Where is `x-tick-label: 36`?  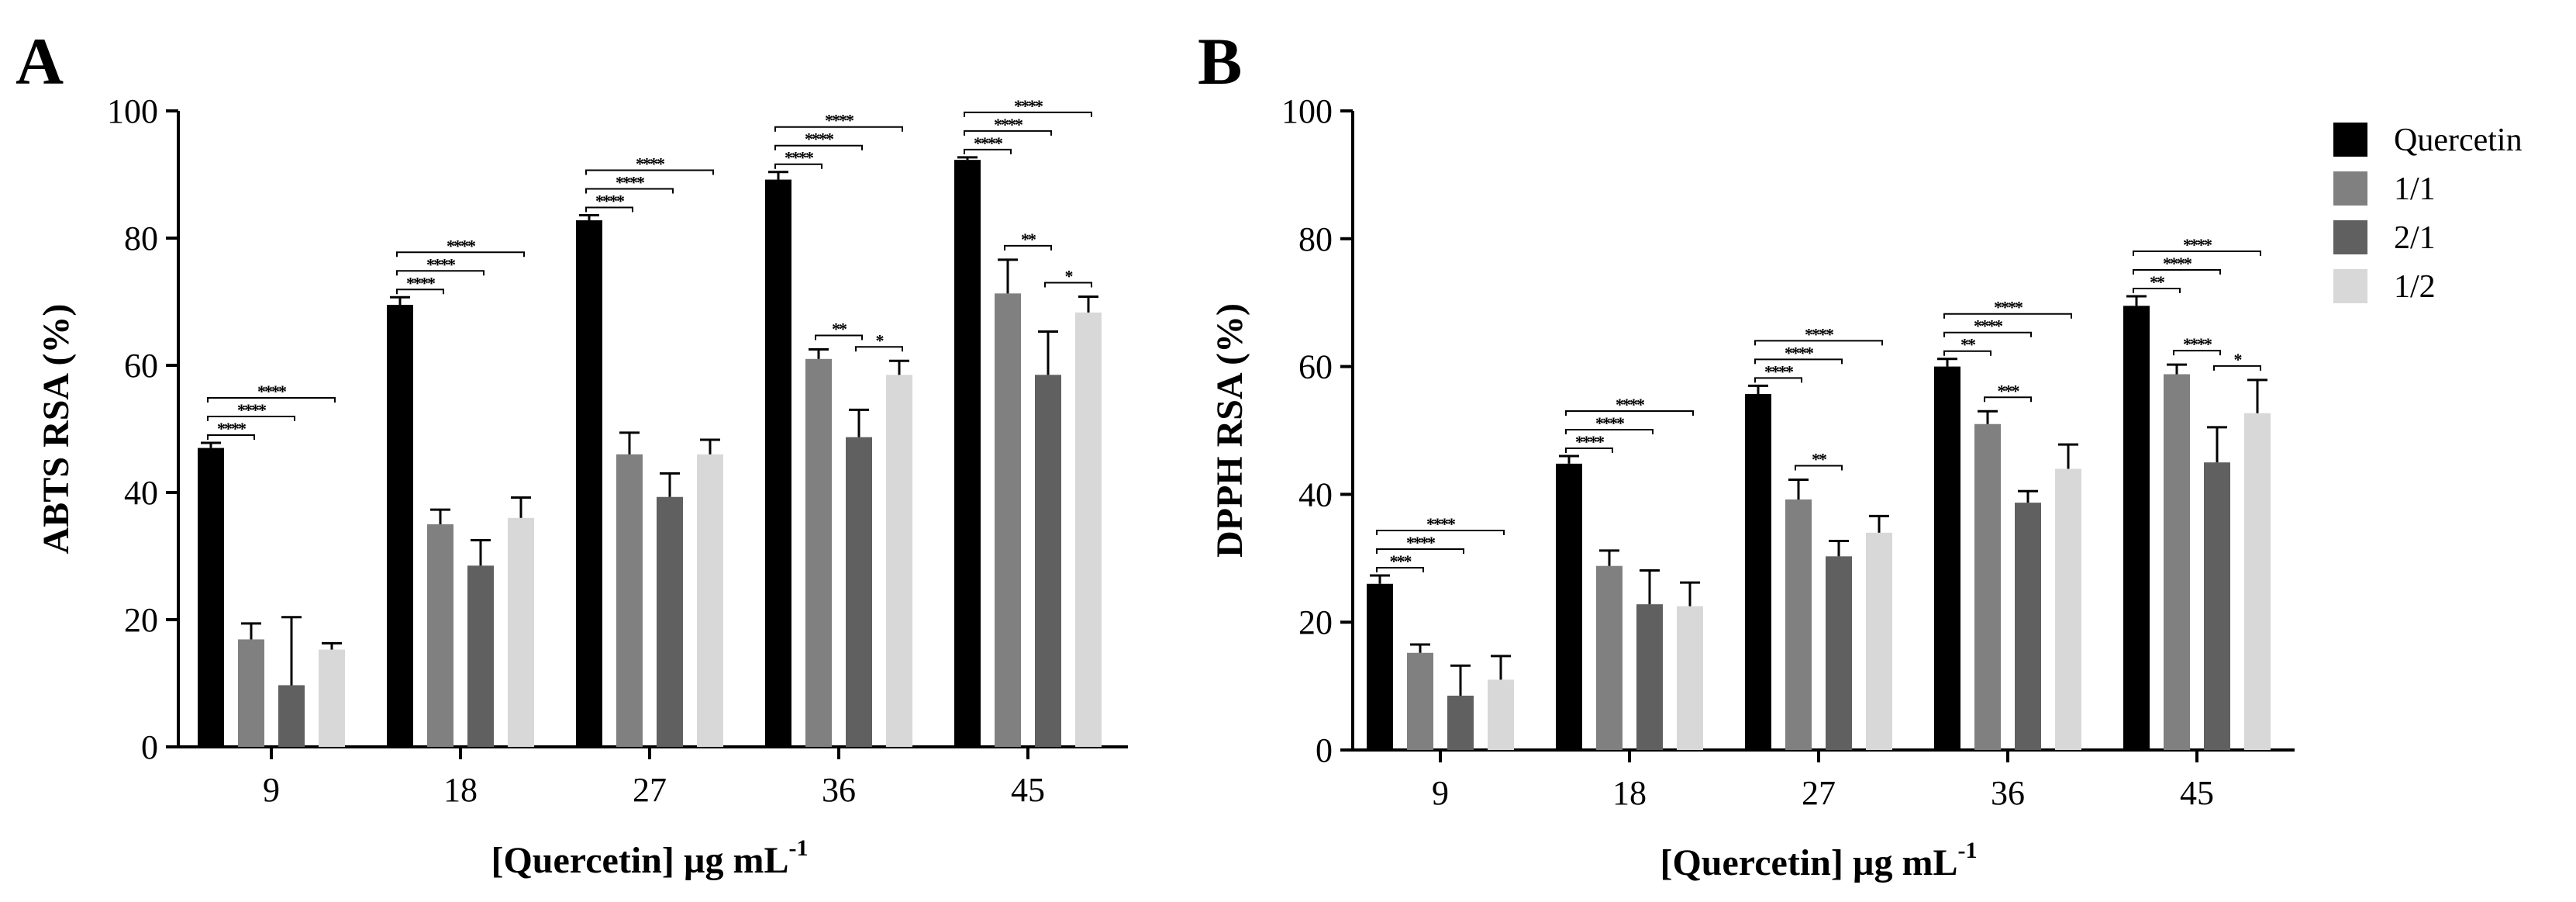 x-tick-label: 36 is located at coordinates (2008, 793).